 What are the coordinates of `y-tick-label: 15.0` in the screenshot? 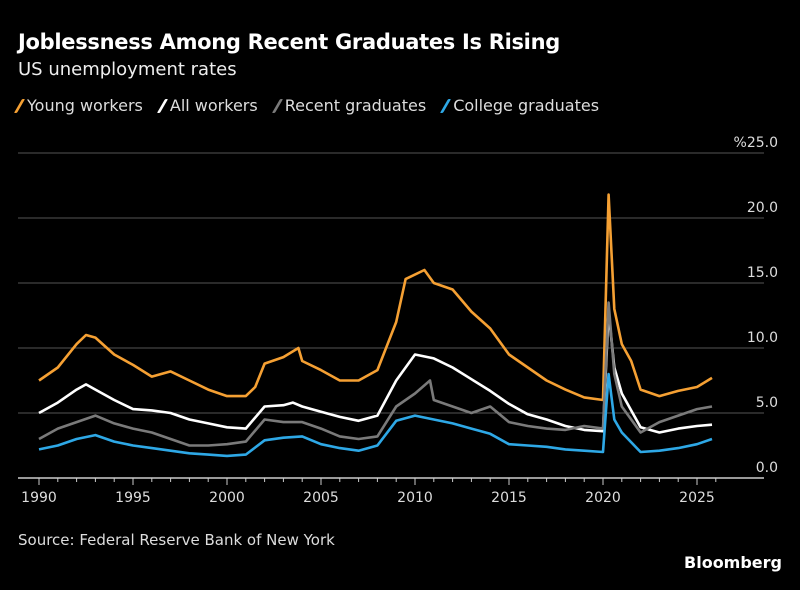 It's located at (762, 273).